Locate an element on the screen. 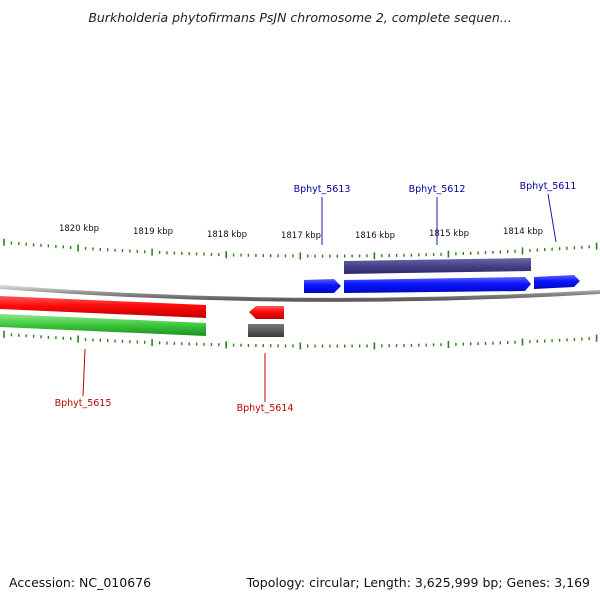 The width and height of the screenshot is (600, 600). inner-scale-ticks is located at coordinates (300, 340).